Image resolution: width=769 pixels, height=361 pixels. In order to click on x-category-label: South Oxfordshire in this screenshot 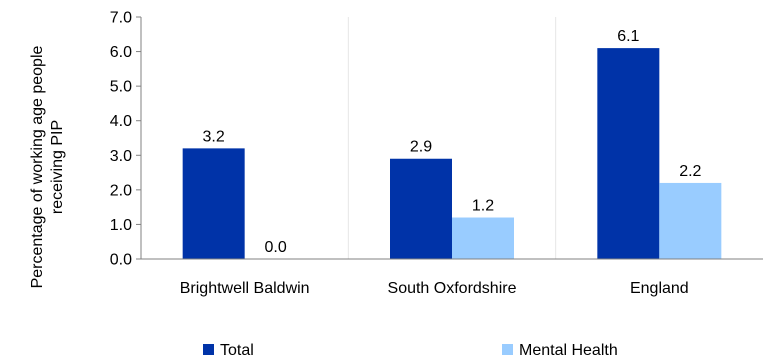, I will do `click(452, 288)`.